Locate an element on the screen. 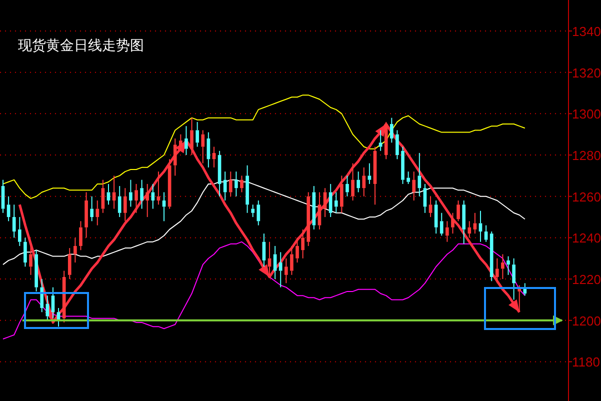 The width and height of the screenshot is (601, 401). y-tick-label: 1240 is located at coordinates (586, 238).